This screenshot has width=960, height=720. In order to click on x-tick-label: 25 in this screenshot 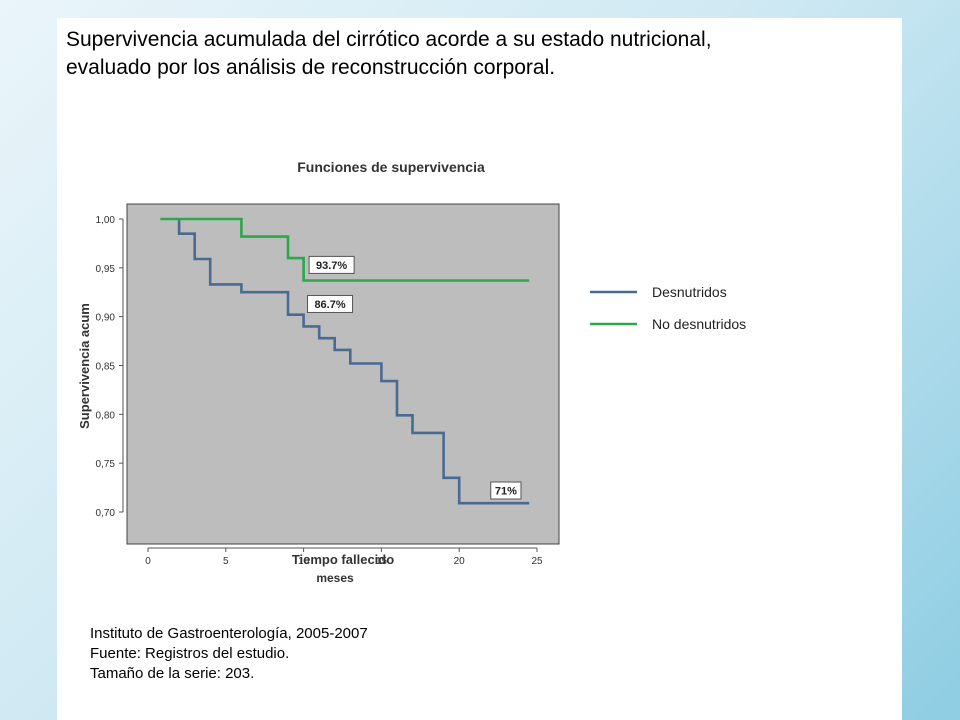, I will do `click(537, 561)`.